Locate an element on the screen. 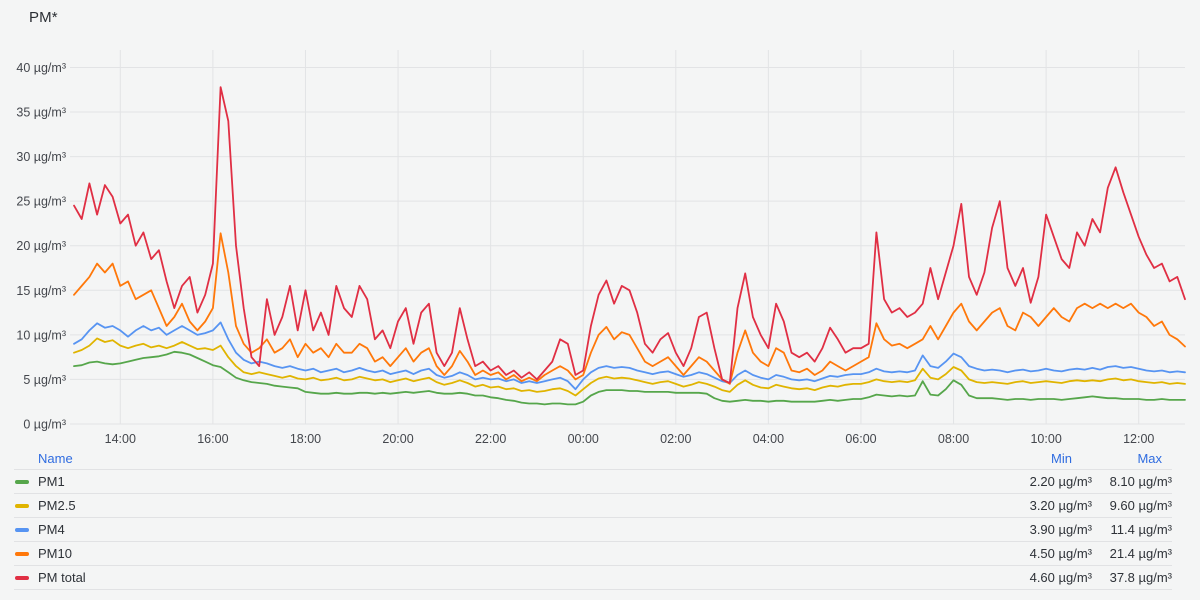 The image size is (1200, 600). y-axis-label: 5 µg/m³ is located at coordinates (44, 380).